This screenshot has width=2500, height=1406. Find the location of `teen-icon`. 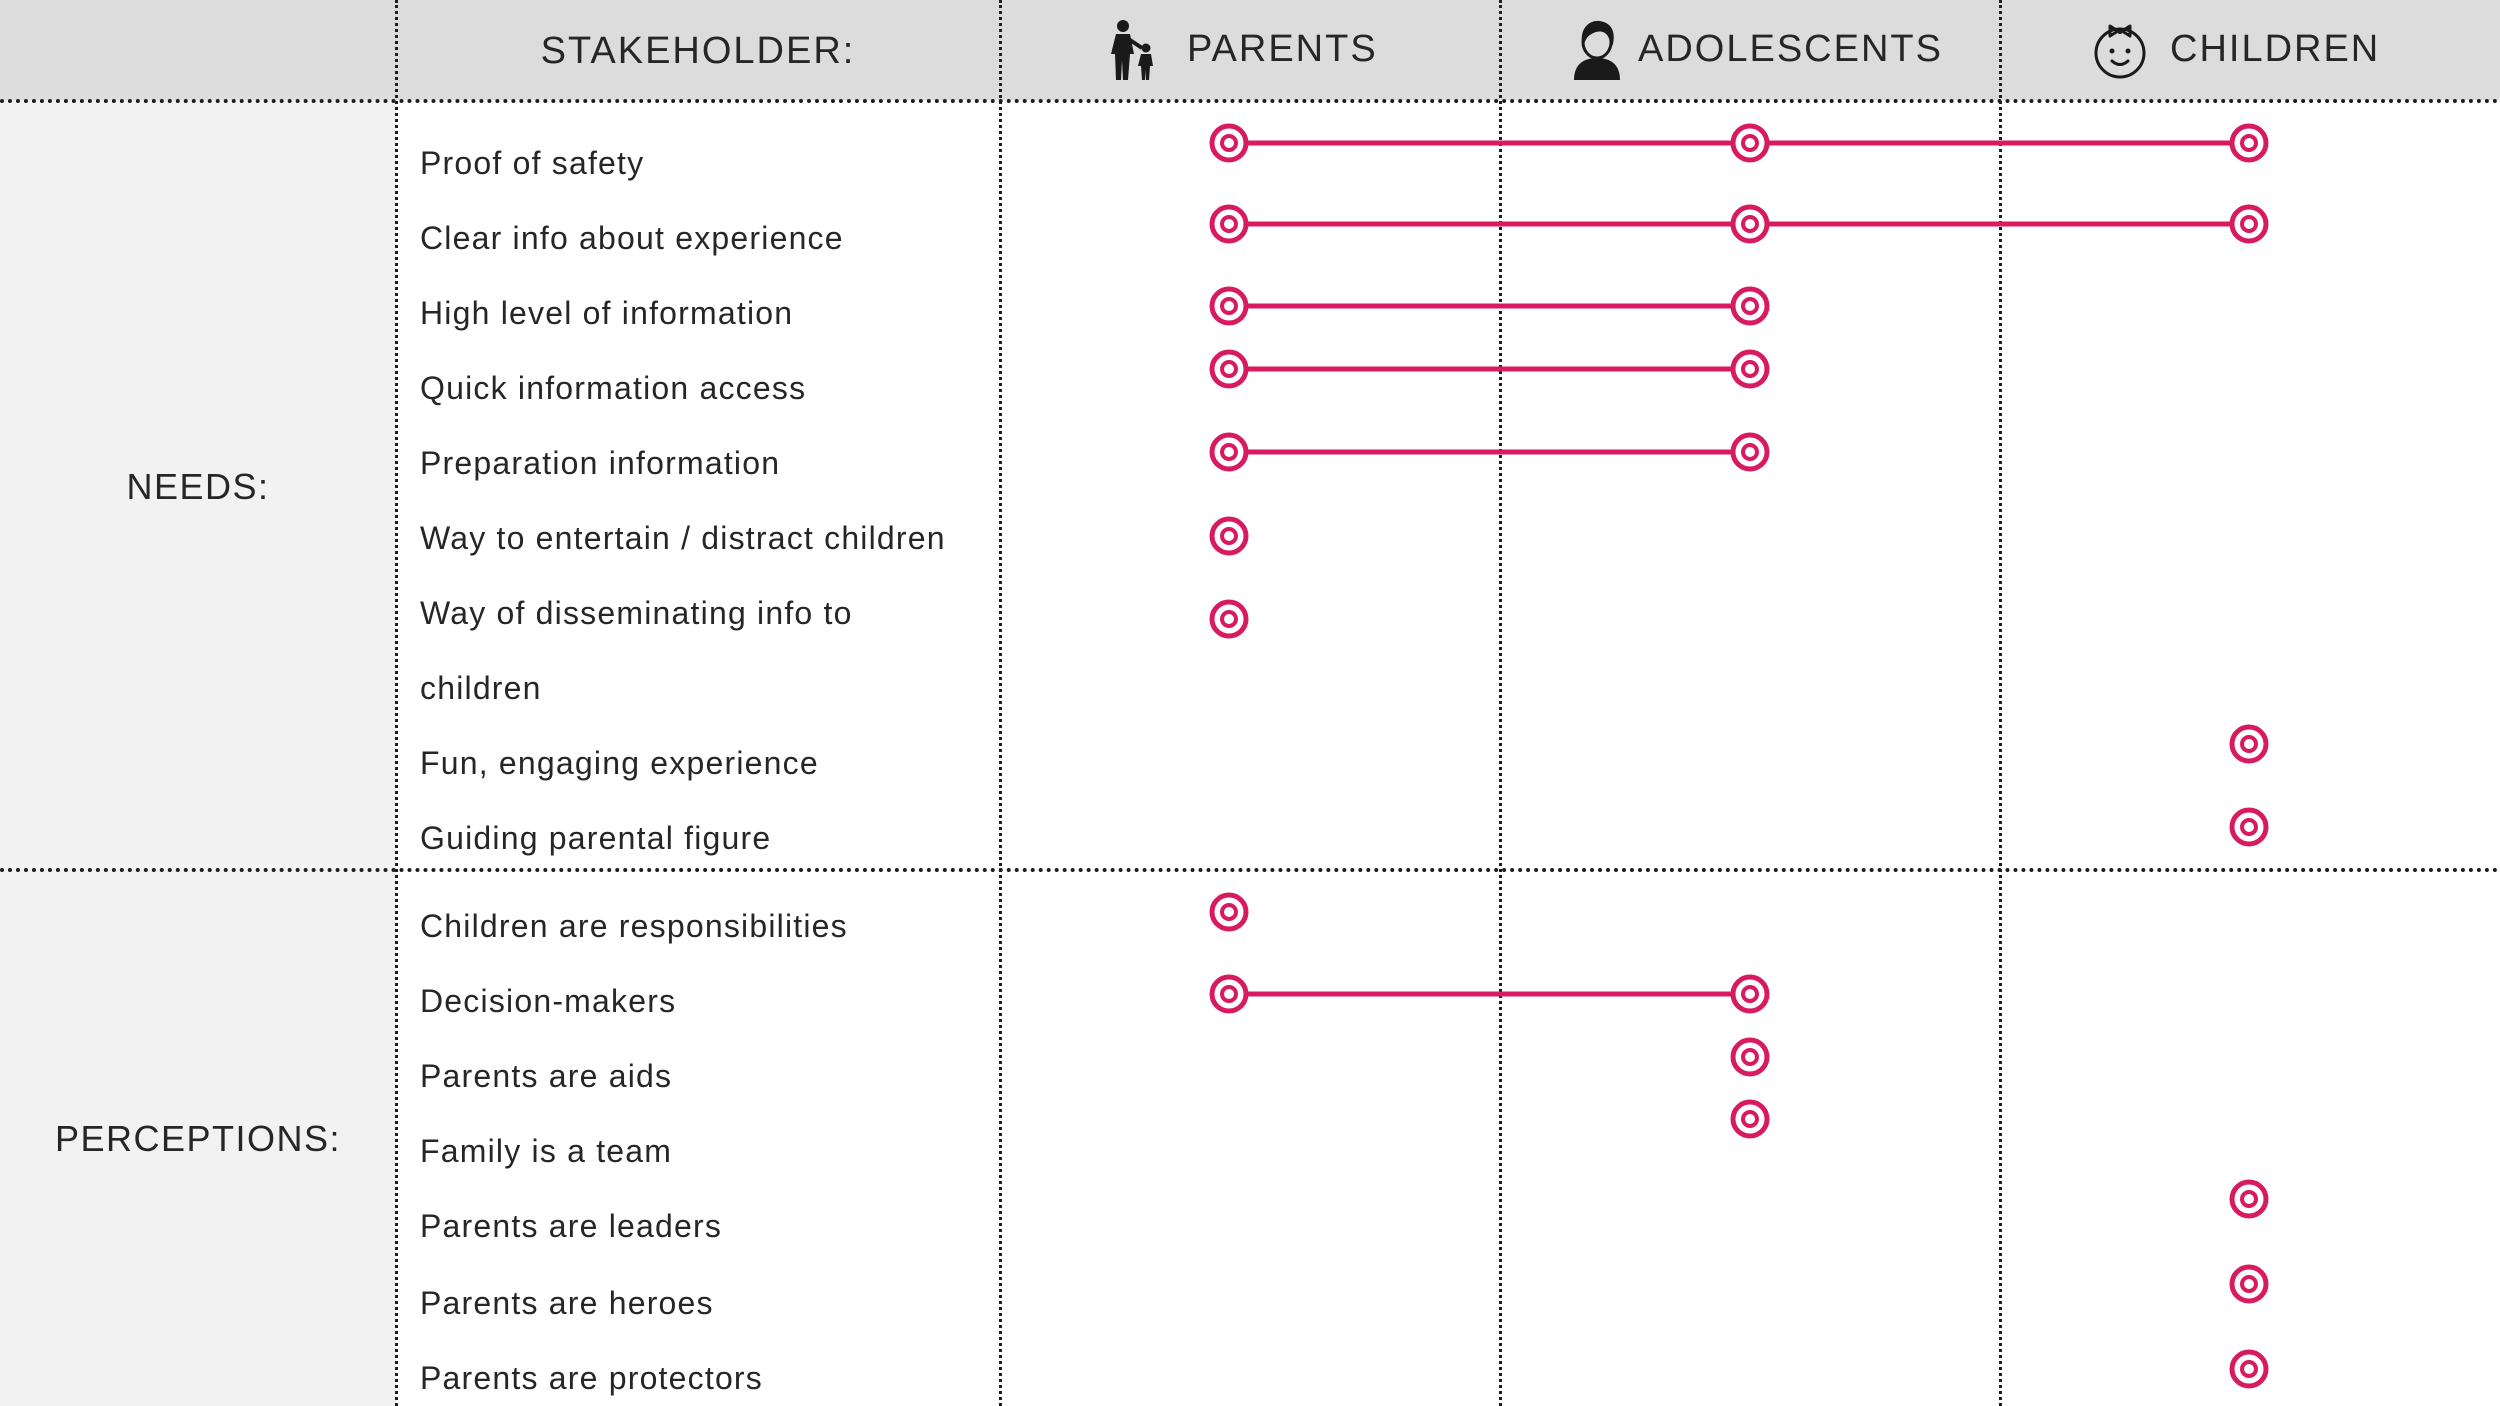

teen-icon is located at coordinates (1597, 50).